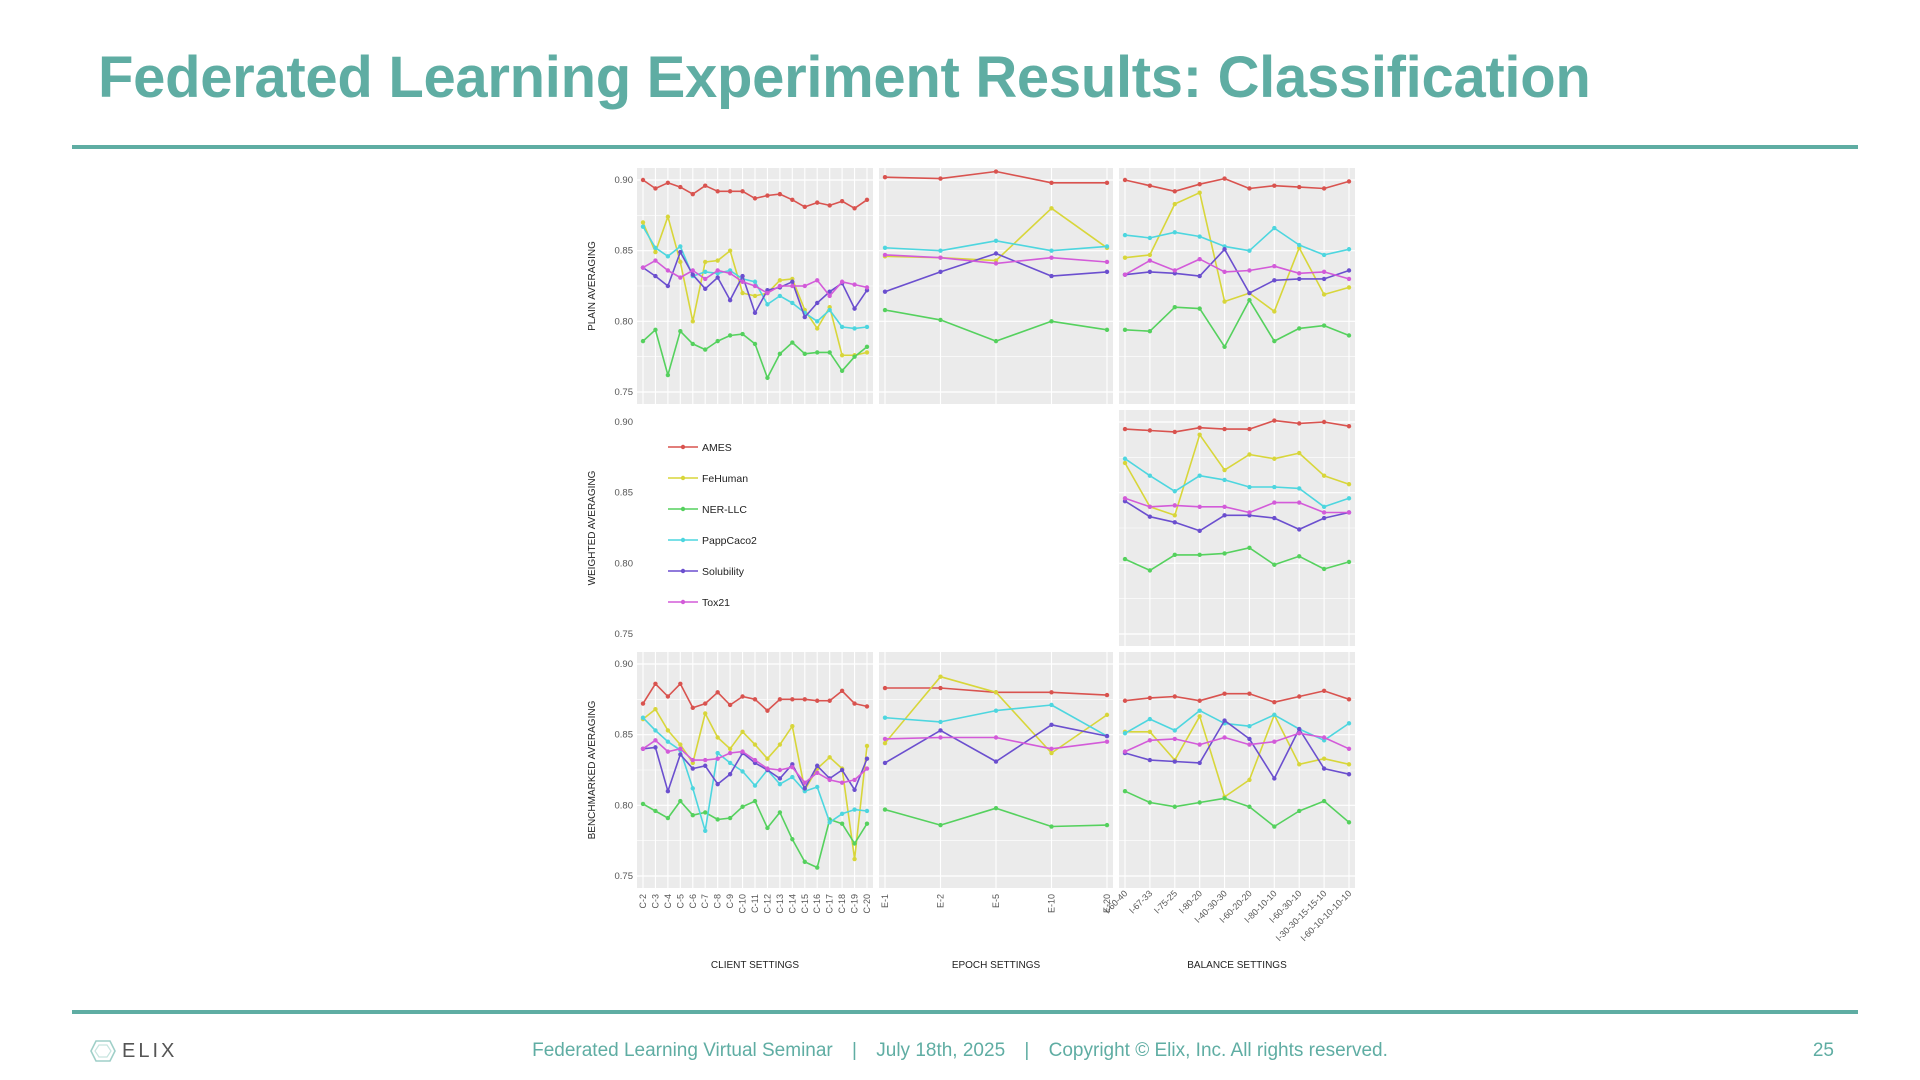 The height and width of the screenshot is (1080, 1920). Describe the element at coordinates (683, 571) in the screenshot. I see `legend-swatch-point` at that location.